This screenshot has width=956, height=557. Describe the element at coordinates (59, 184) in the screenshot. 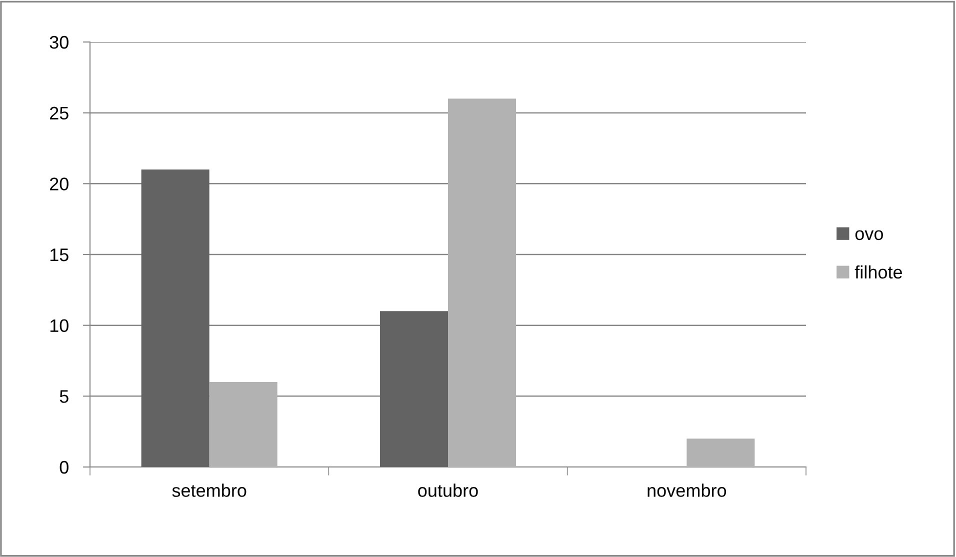

I see `y-tick-label: 20` at that location.